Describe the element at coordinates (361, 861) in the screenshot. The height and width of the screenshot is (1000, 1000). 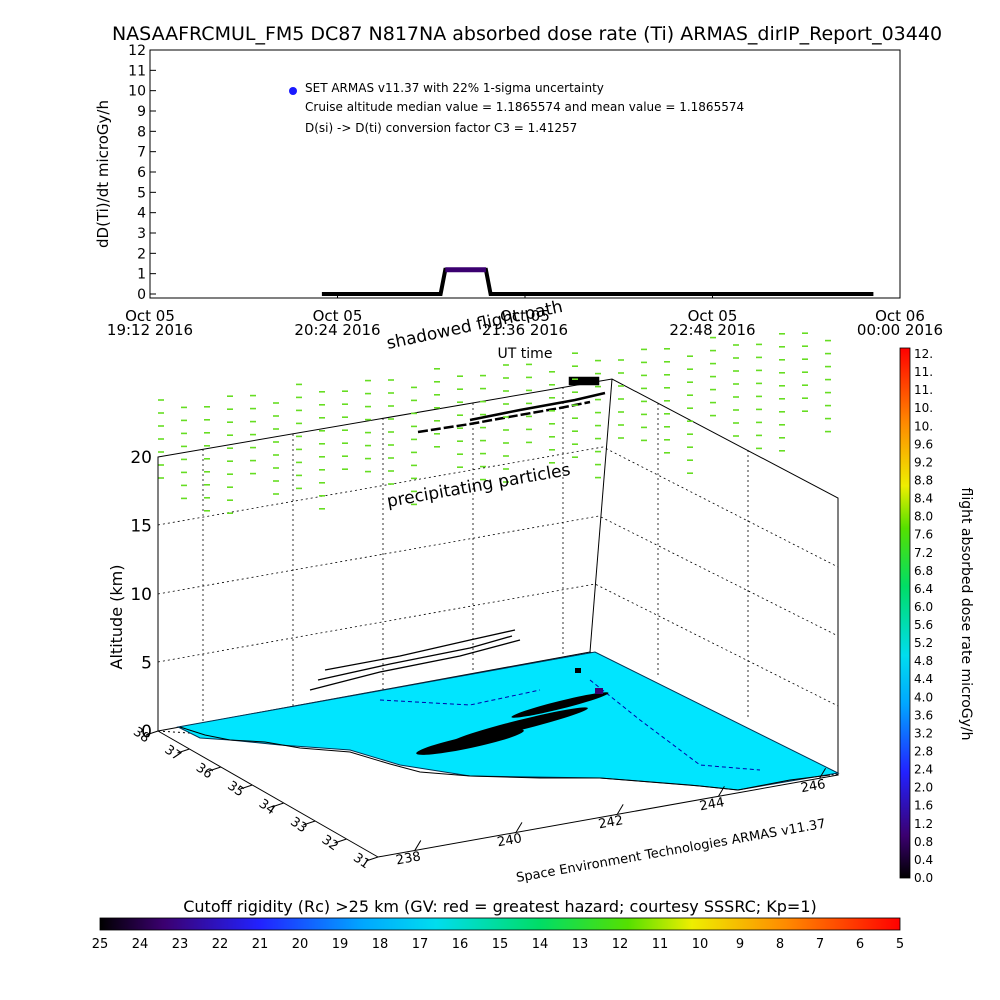
I see `lat-tick-label: 31` at that location.